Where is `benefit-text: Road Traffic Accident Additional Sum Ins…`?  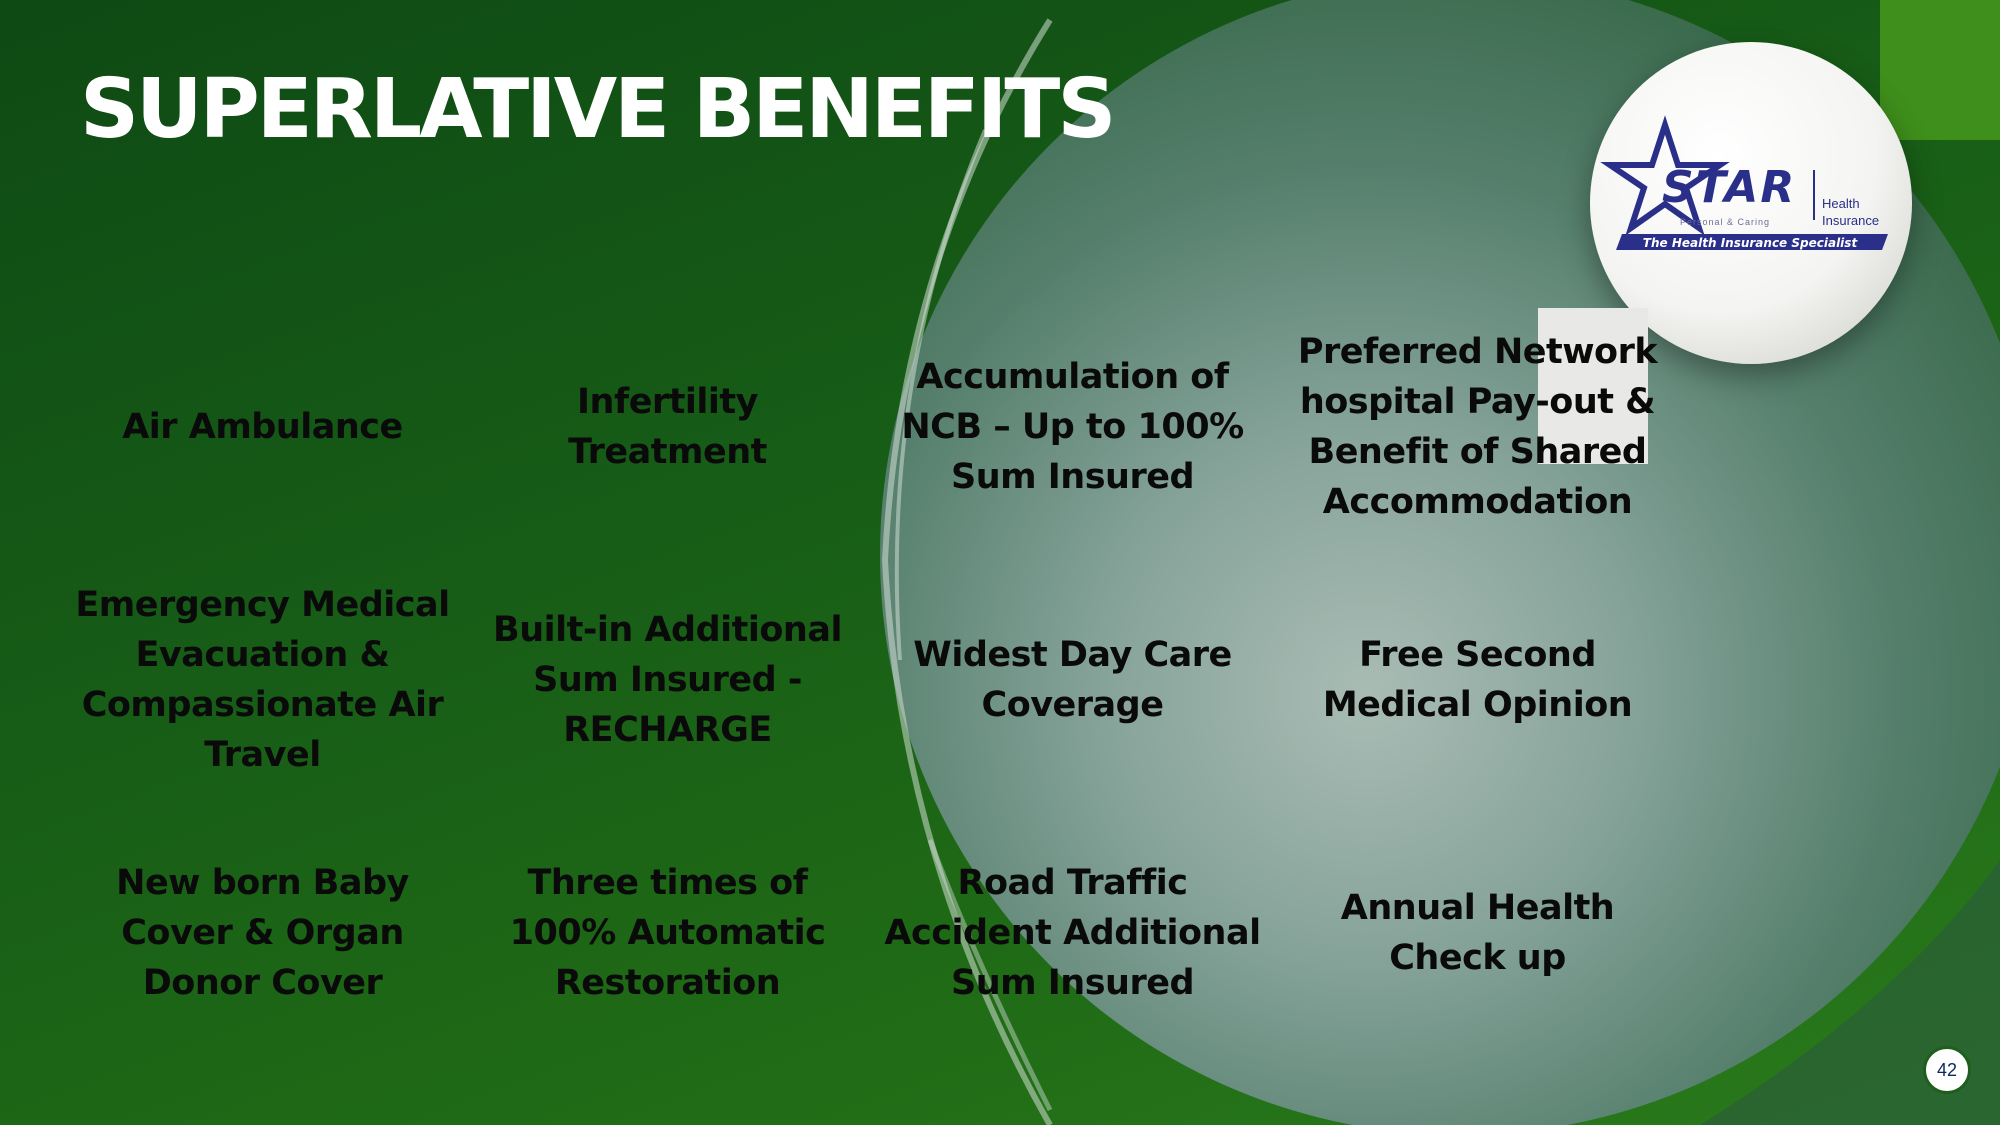
benefit-text: Road Traffic Accident Additional Sum Ins… is located at coordinates (1072, 933).